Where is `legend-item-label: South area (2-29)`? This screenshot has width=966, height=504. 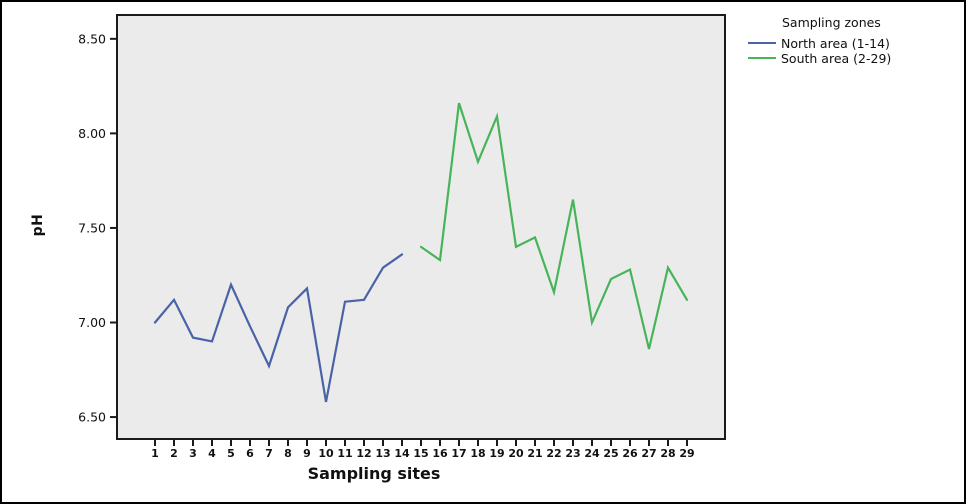
legend-item-label: South area (2-29) is located at coordinates (836, 58).